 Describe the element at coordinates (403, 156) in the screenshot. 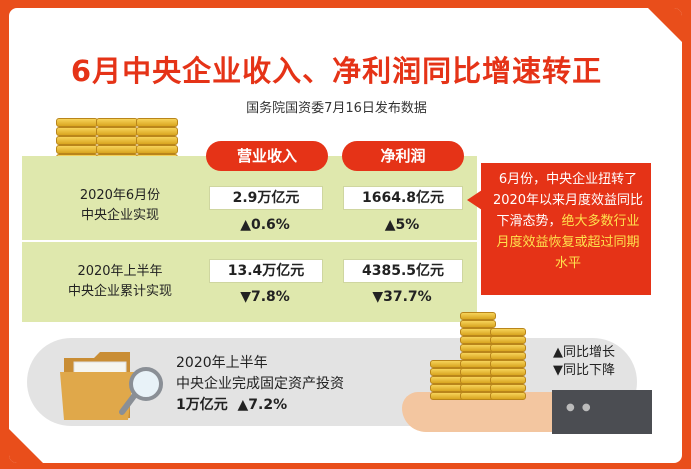

I see `profit-header: 净利润` at that location.